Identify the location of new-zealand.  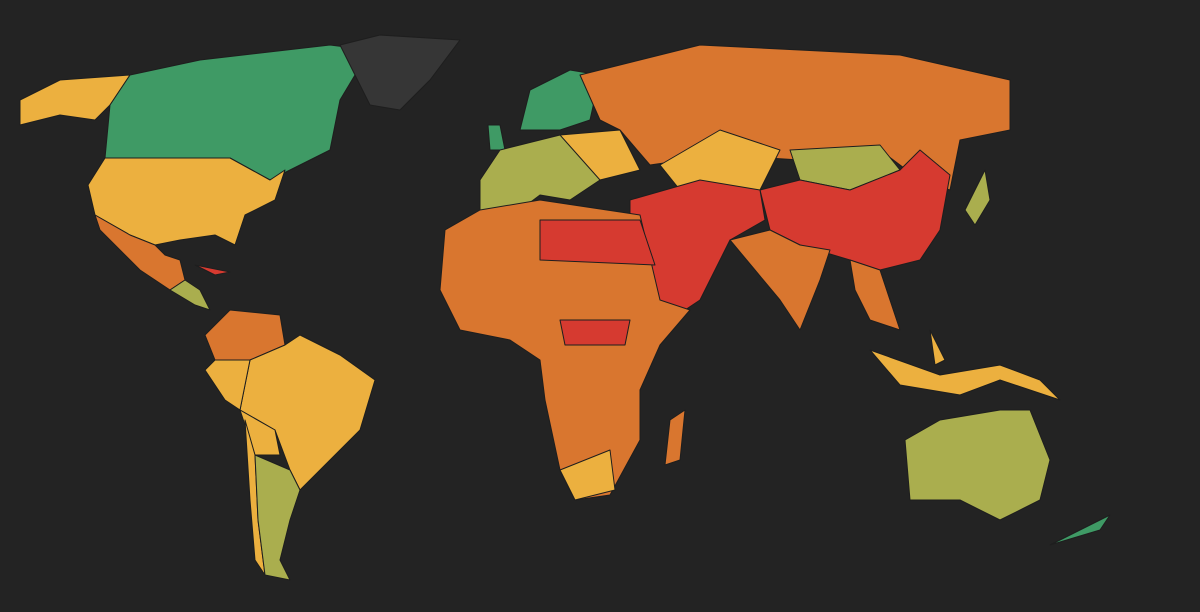
(1080, 530).